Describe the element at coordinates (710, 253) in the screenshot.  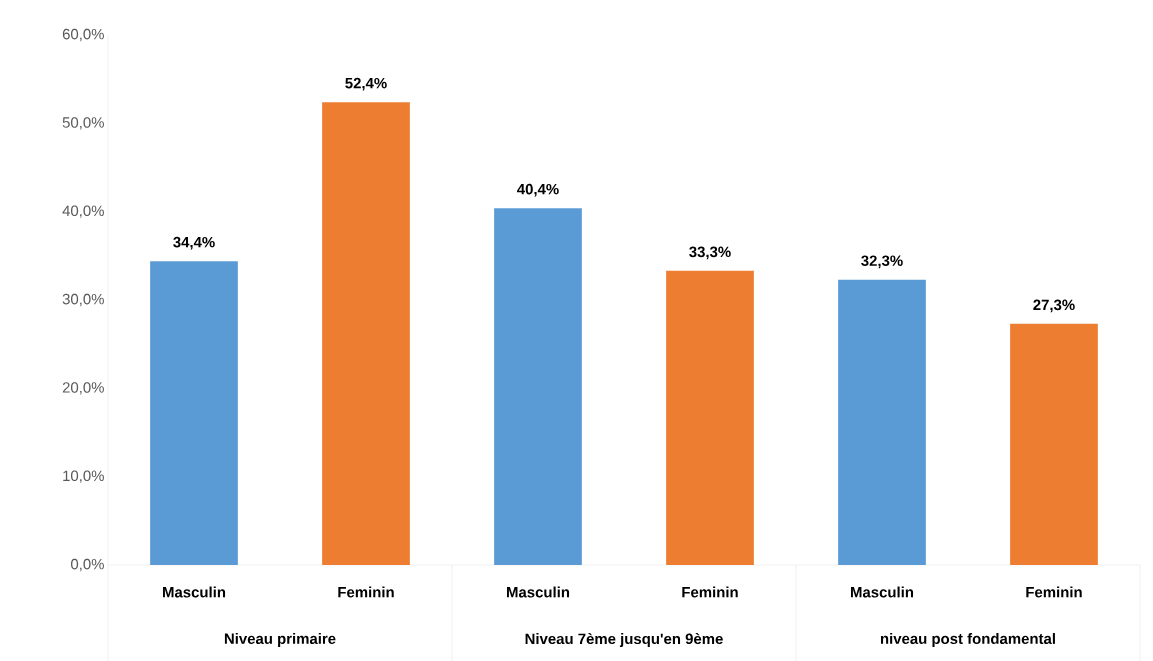
I see `data-label: 33,3%` at that location.